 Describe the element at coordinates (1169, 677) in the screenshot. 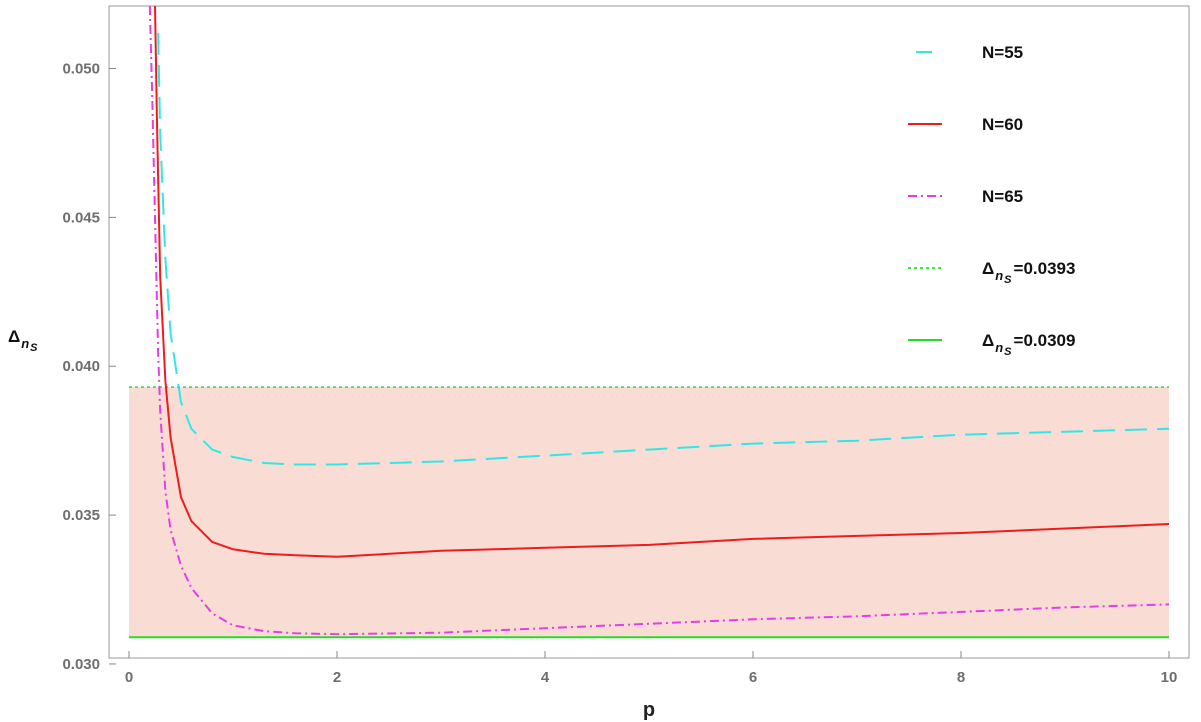

I see `x-tick-label: 10` at that location.